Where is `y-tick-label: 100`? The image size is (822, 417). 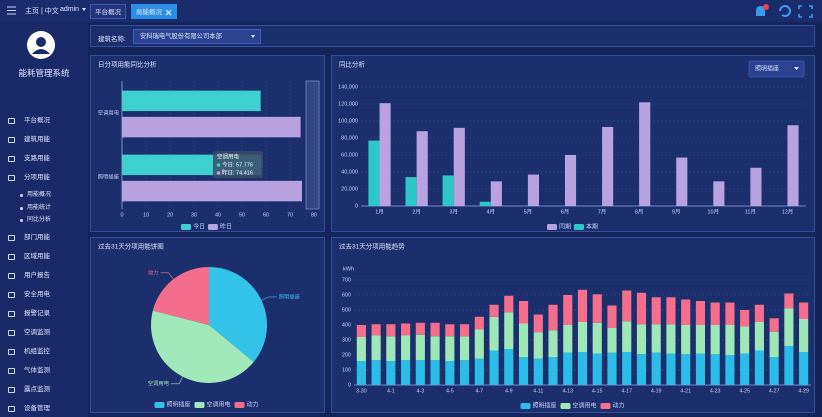 y-tick-label: 100 is located at coordinates (346, 370).